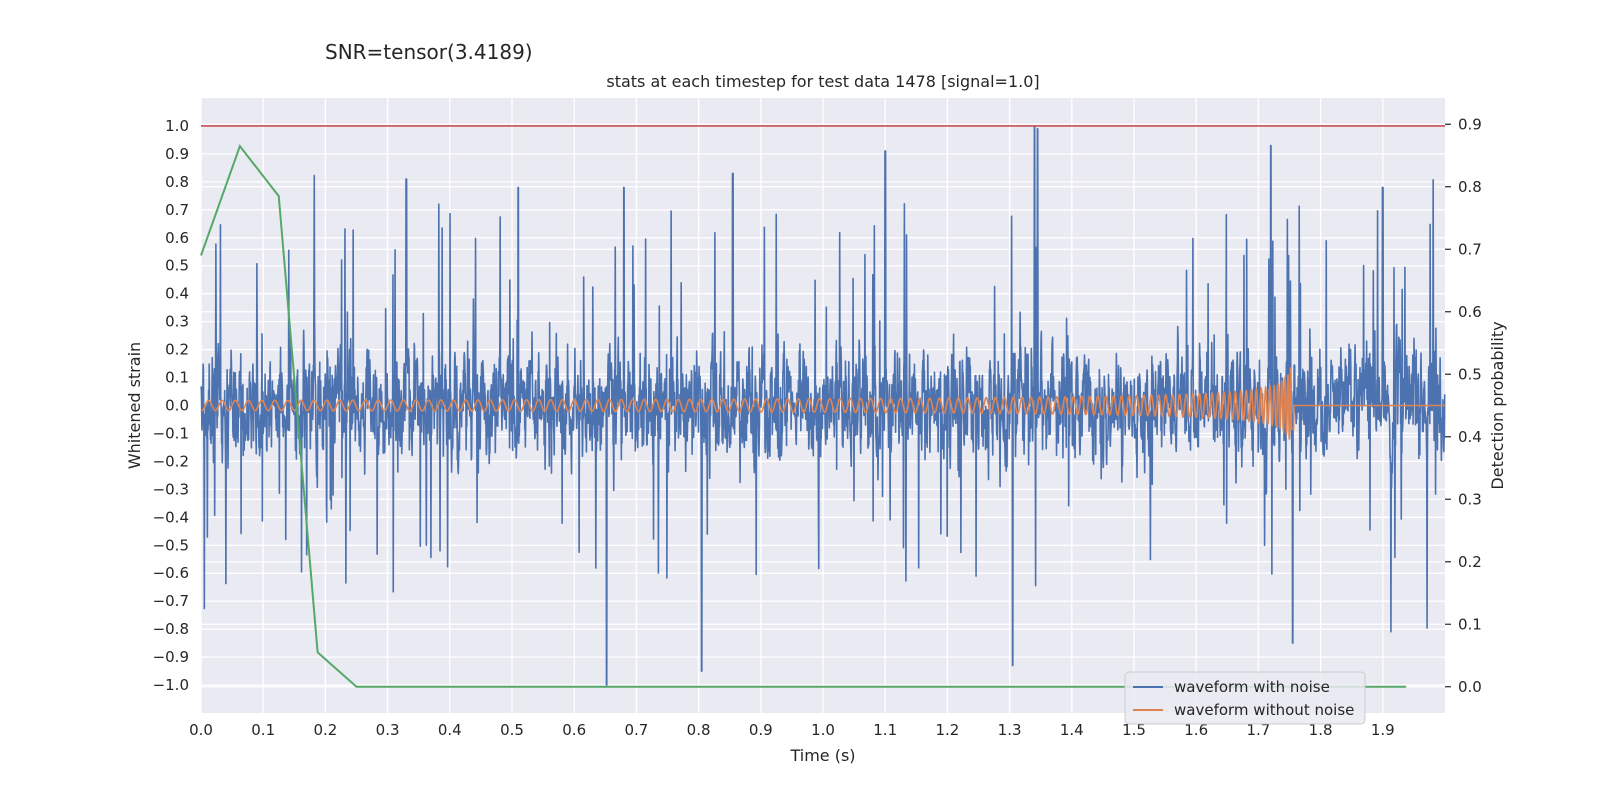 The image size is (1600, 800). I want to click on y-tick-label: 0.6, so click(177, 238).